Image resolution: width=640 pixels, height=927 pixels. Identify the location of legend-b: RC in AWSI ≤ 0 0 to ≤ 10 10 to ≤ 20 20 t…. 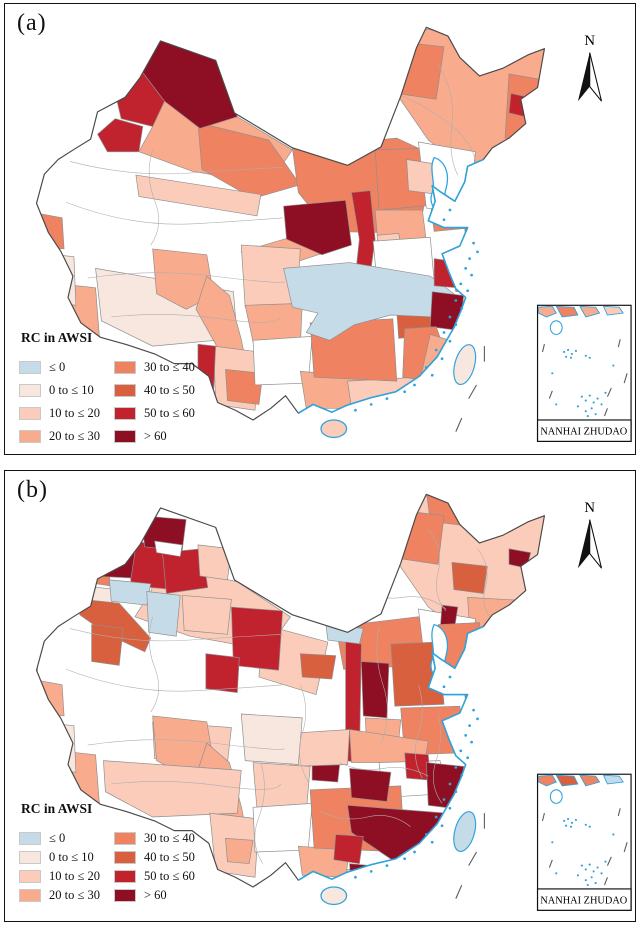
(107, 851).